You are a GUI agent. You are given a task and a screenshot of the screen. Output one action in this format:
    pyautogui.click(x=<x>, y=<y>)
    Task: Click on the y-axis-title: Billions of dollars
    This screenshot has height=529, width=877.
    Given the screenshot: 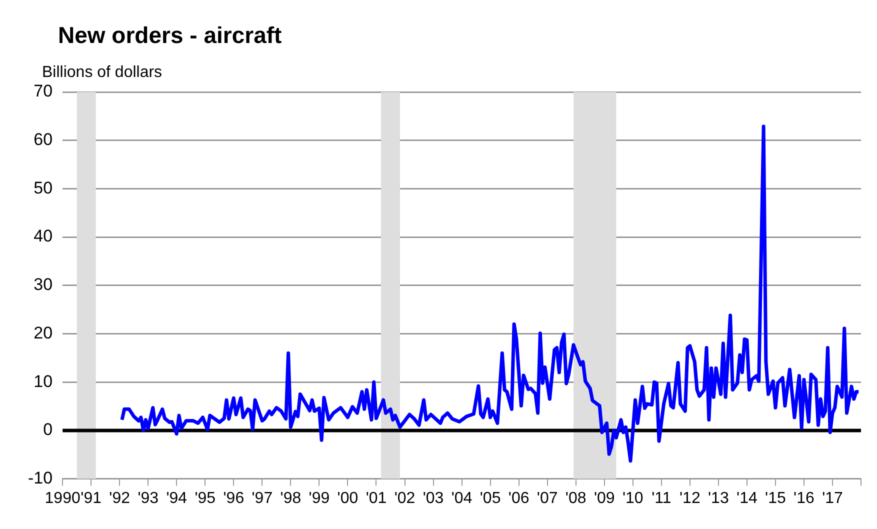 What is the action you would take?
    pyautogui.click(x=102, y=73)
    